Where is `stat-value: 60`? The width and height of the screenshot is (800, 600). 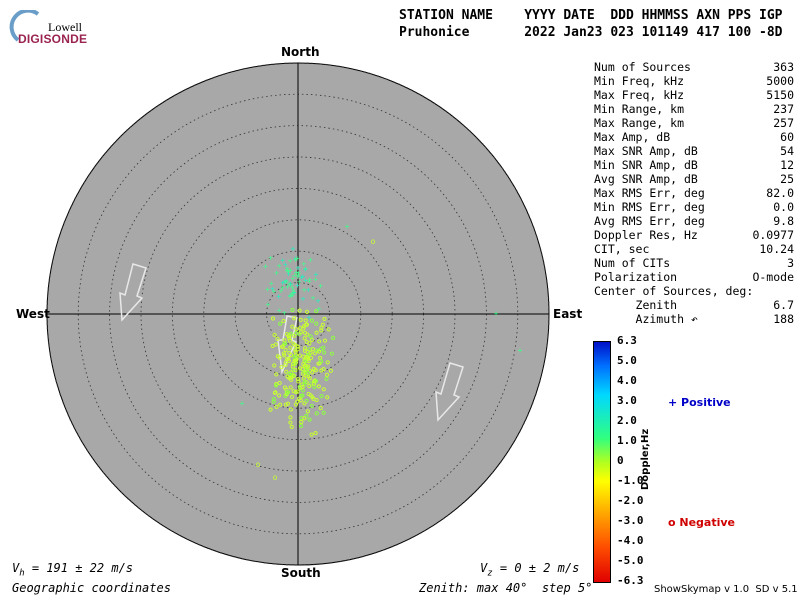 stat-value: 60 is located at coordinates (787, 137).